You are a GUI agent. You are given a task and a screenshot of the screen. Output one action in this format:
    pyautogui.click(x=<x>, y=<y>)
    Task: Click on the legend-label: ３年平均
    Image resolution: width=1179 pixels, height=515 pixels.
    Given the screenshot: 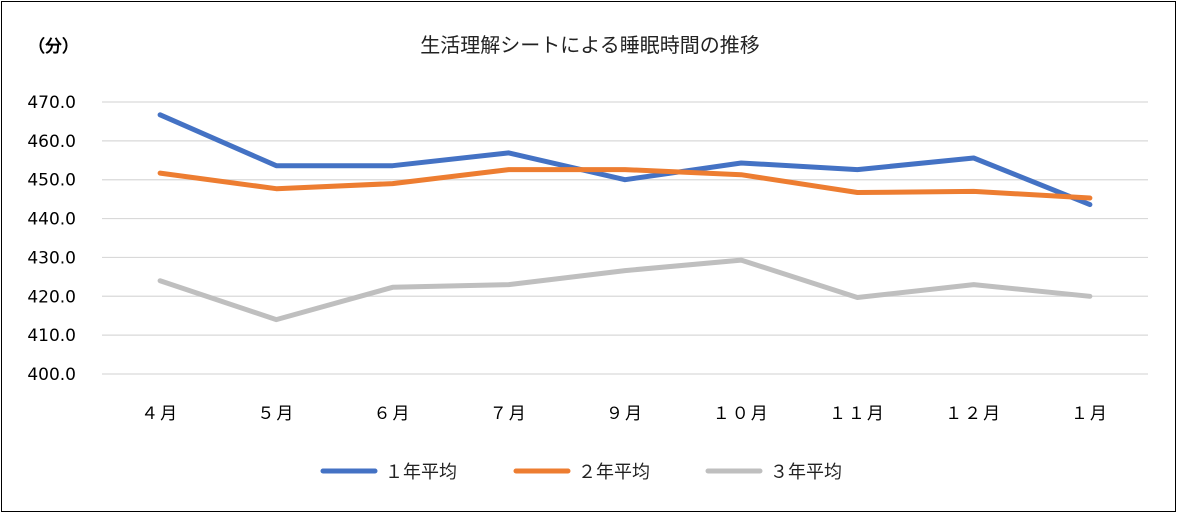 What is the action you would take?
    pyautogui.click(x=806, y=472)
    